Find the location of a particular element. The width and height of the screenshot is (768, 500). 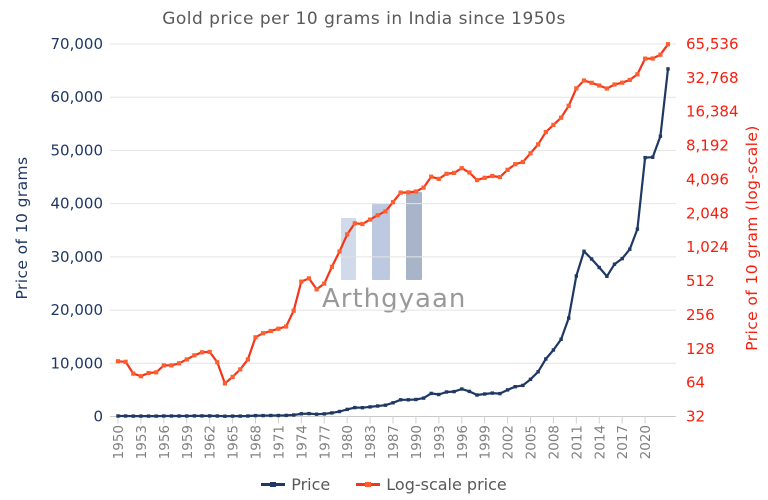

svg-text: 20,000 is located at coordinates (77, 310).